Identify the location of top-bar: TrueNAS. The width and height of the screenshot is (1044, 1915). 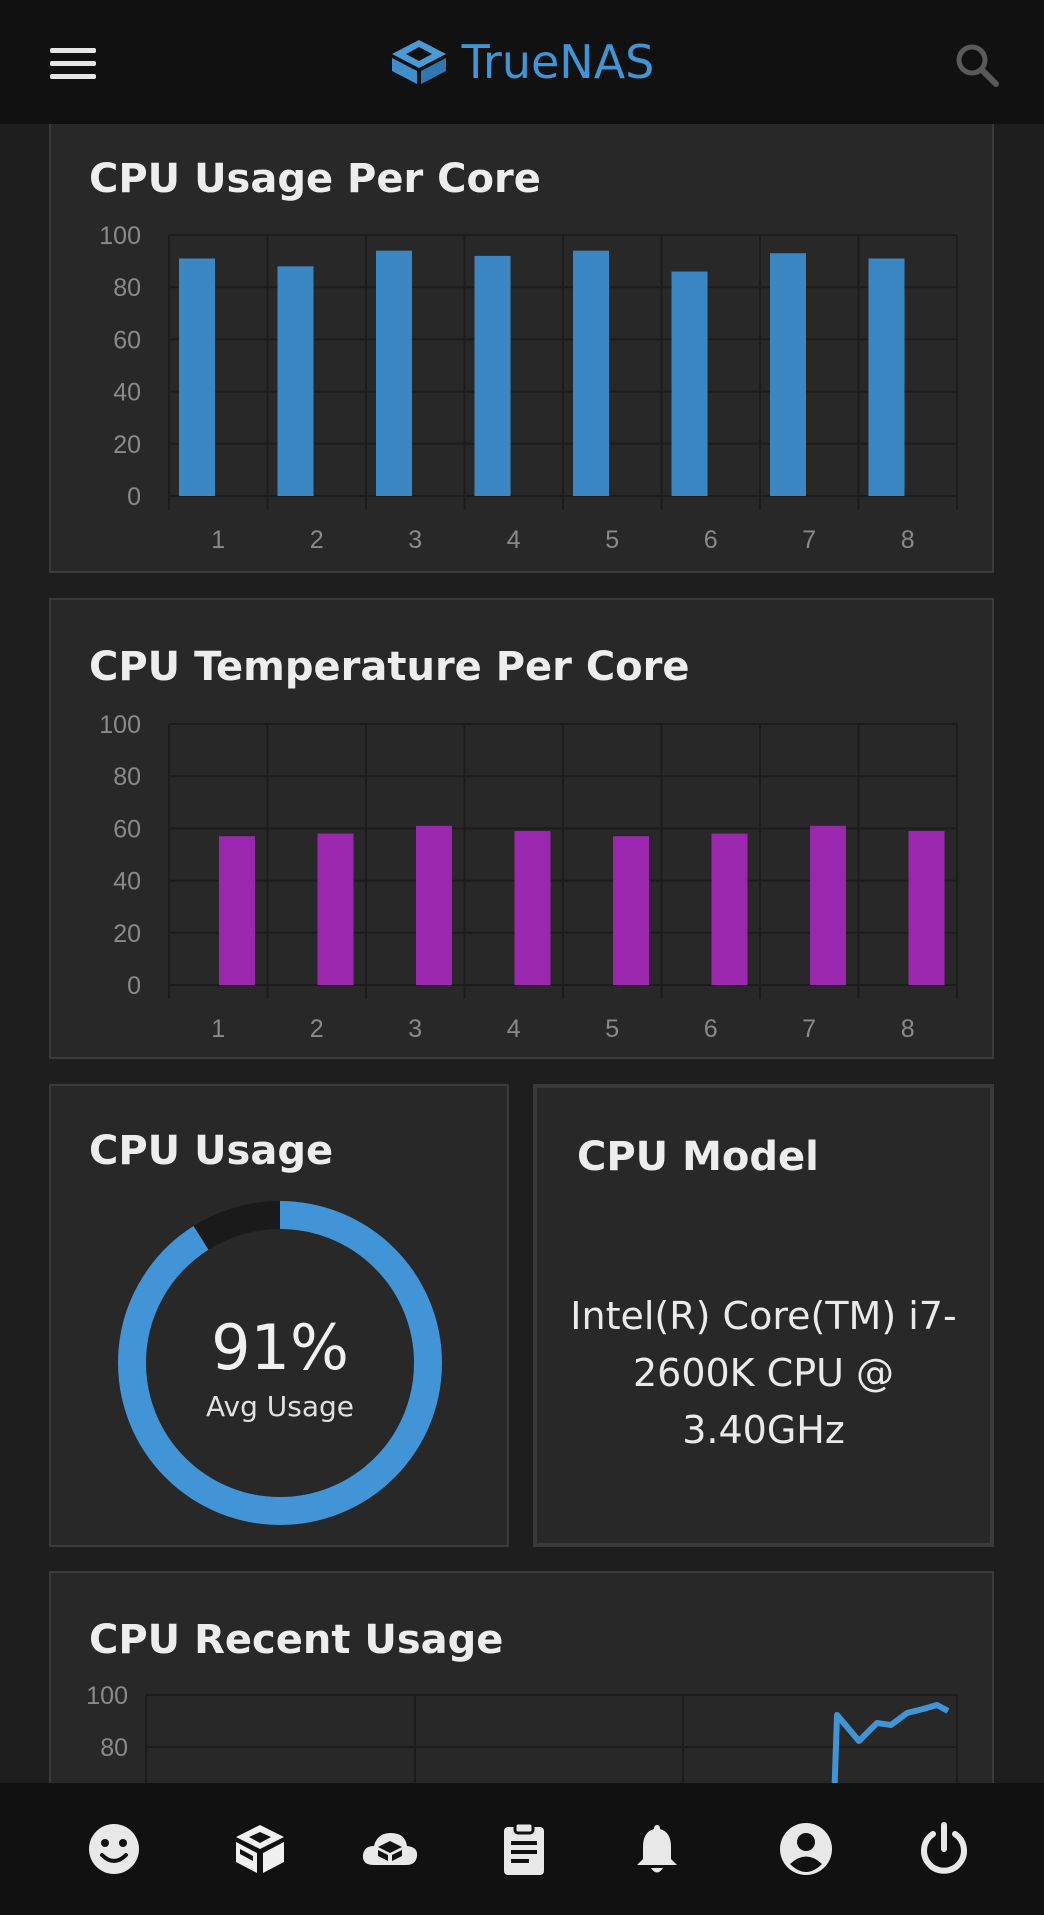
(522, 62).